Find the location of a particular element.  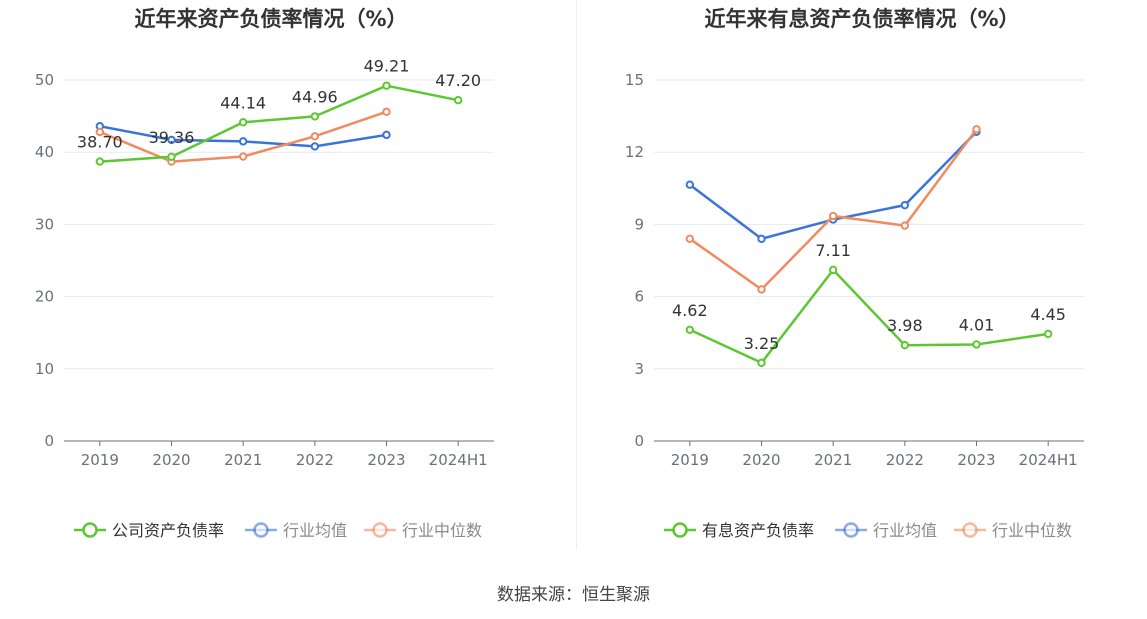

legend-label: 有息资产负债率 is located at coordinates (758, 530).